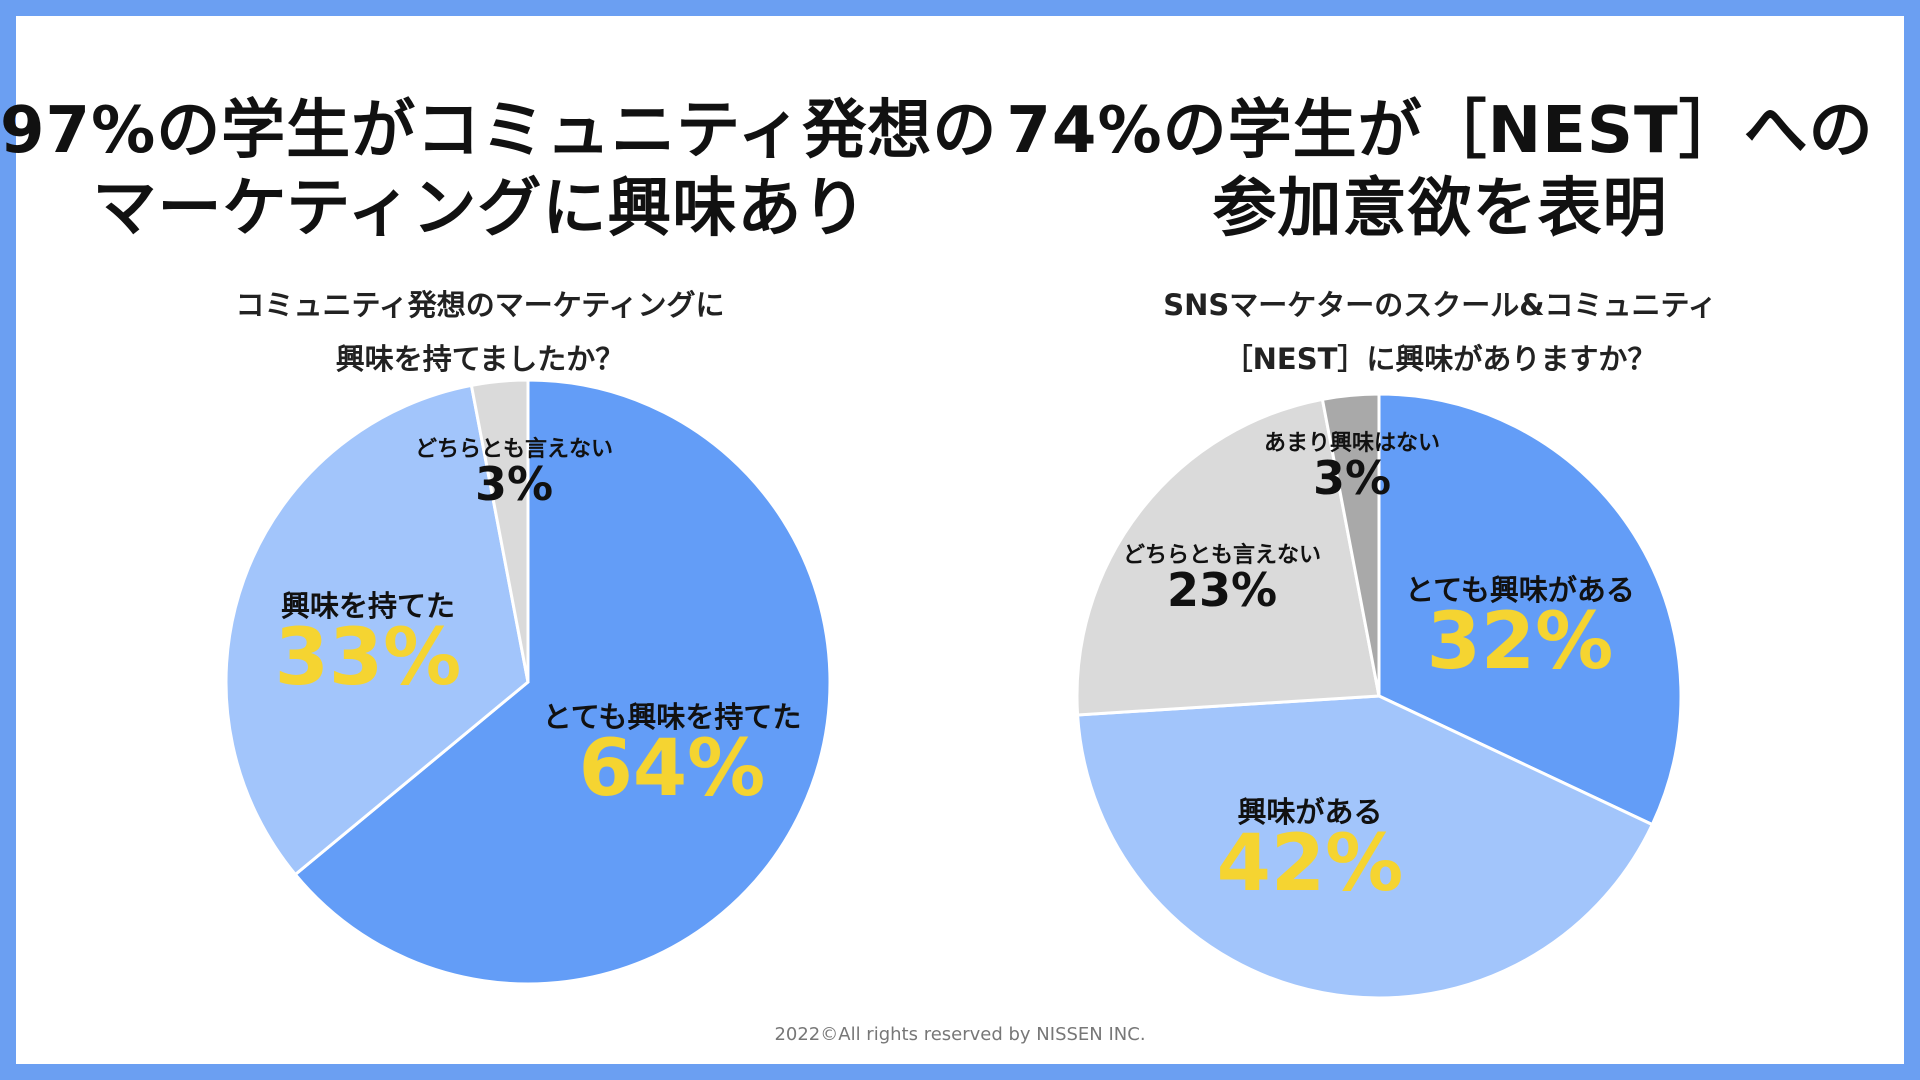  I want to click on right-headline-line-1: 74%の学生が［NEST］への, so click(1440, 131).